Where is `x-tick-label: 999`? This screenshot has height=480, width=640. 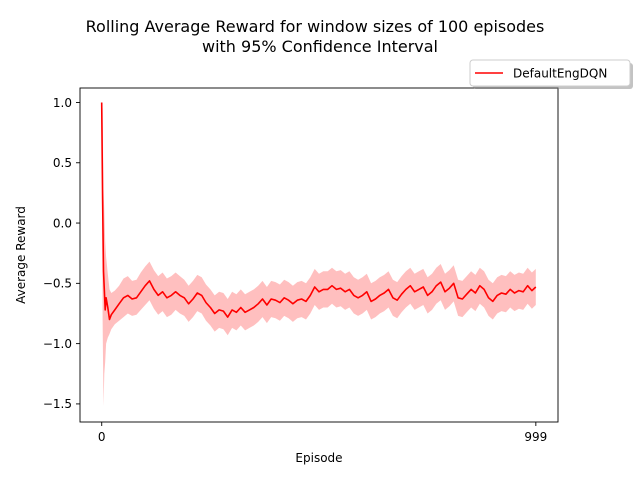
x-tick-label: 999 is located at coordinates (535, 437).